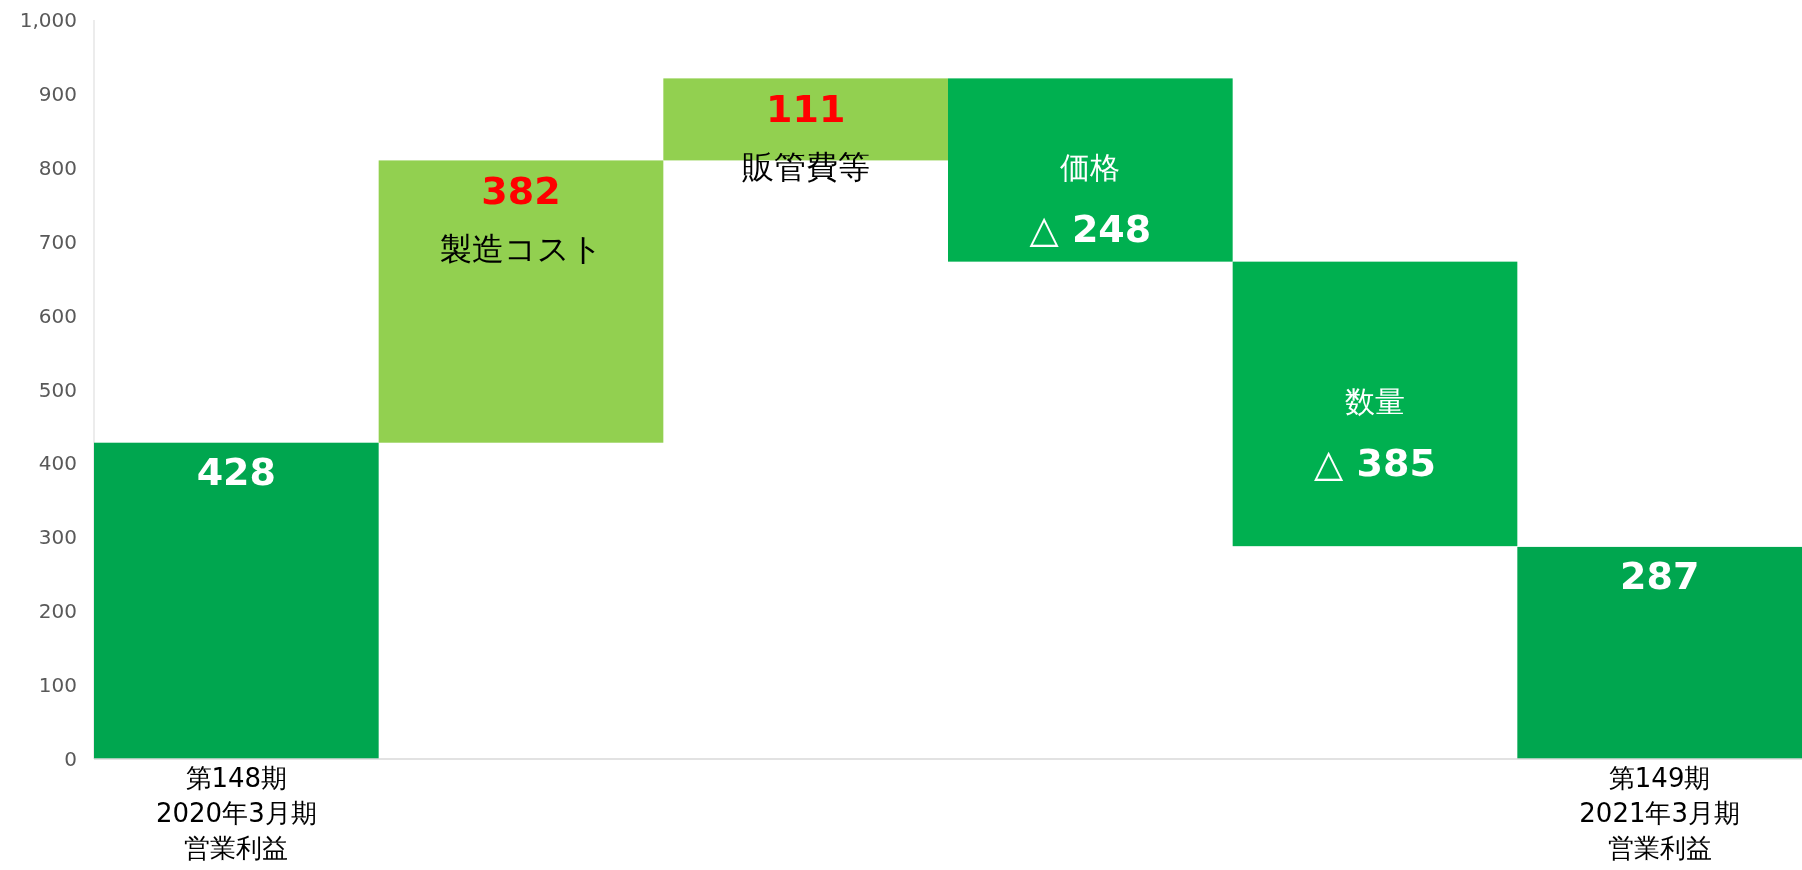  What do you see at coordinates (806, 109) in the screenshot?
I see `data-label: 111` at bounding box center [806, 109].